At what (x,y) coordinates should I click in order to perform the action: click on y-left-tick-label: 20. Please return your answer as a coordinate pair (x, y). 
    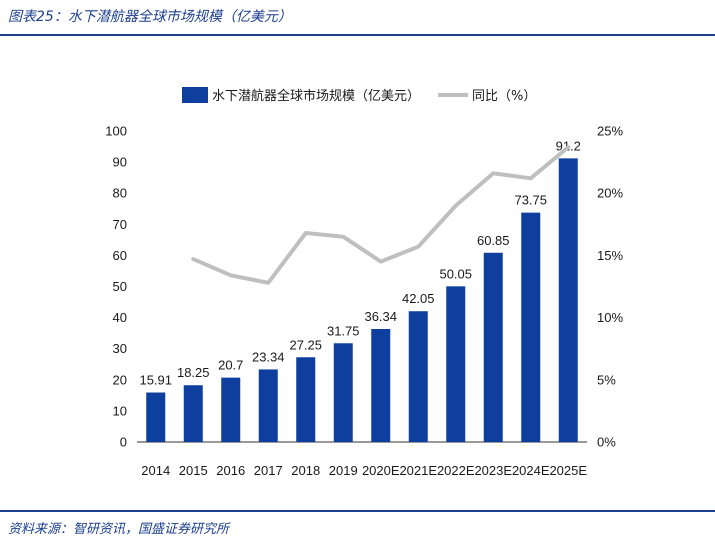
    Looking at the image, I should click on (120, 379).